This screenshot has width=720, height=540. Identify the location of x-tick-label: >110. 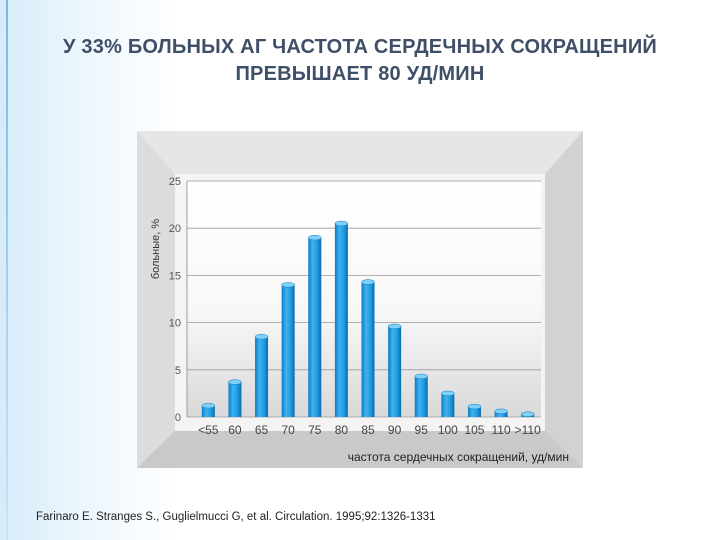
(528, 430).